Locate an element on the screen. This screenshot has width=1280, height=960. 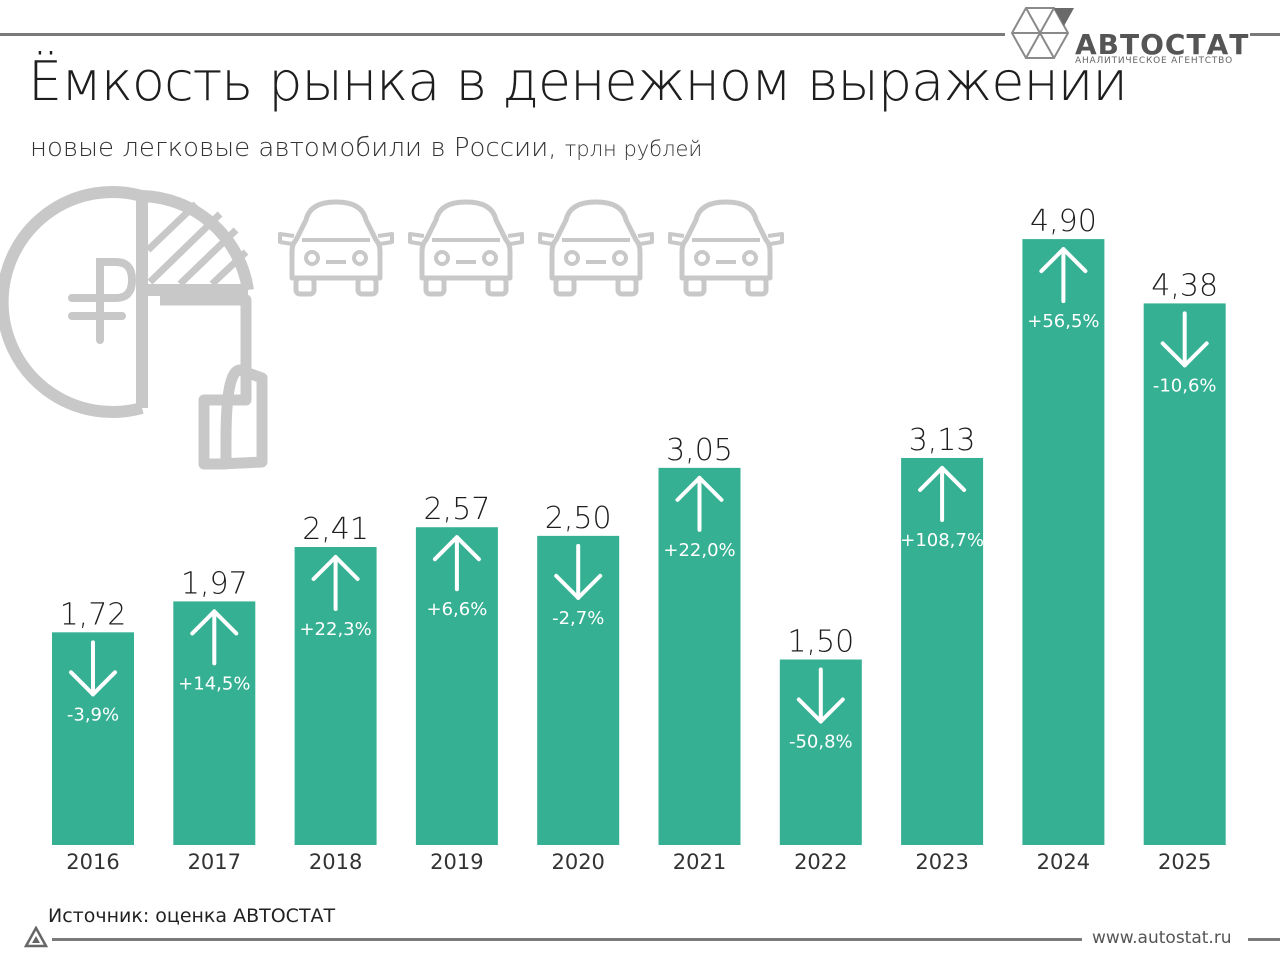
year-label-2021: 2021 is located at coordinates (699, 862).